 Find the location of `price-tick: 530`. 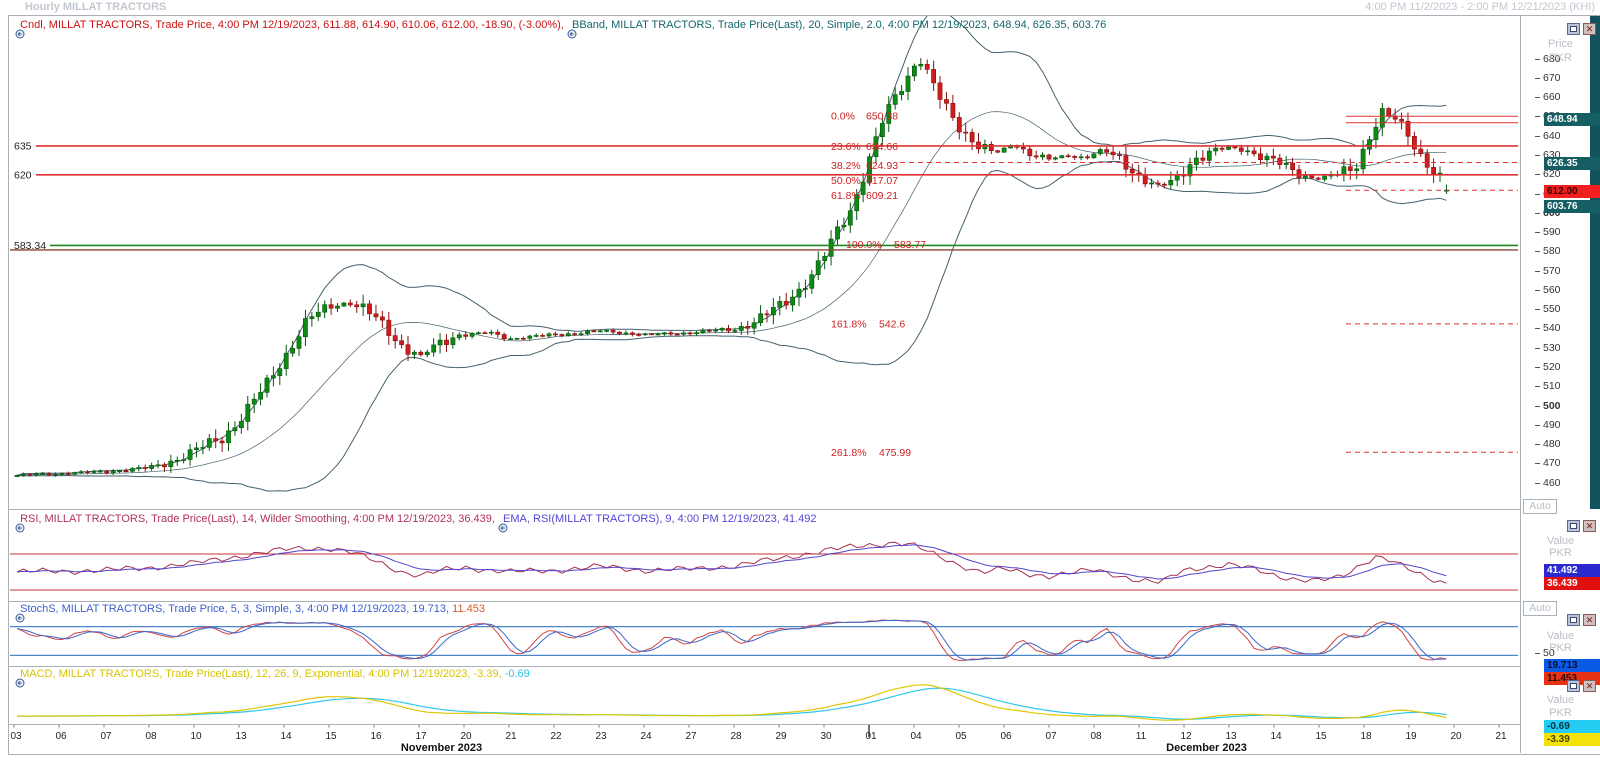

price-tick: 530 is located at coordinates (1548, 348).